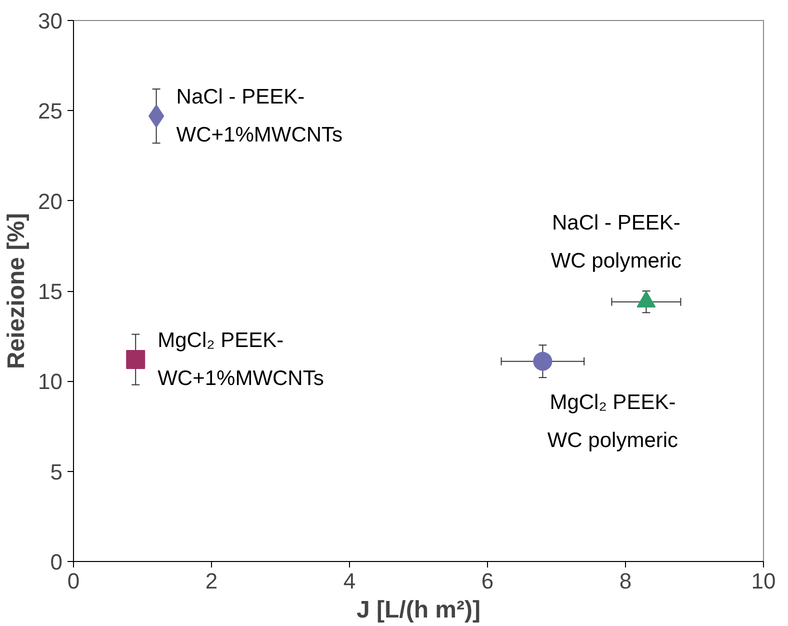  What do you see at coordinates (259, 116) in the screenshot?
I see `series-label: NaCl - PEEK-WC+1%MWCNTs` at bounding box center [259, 116].